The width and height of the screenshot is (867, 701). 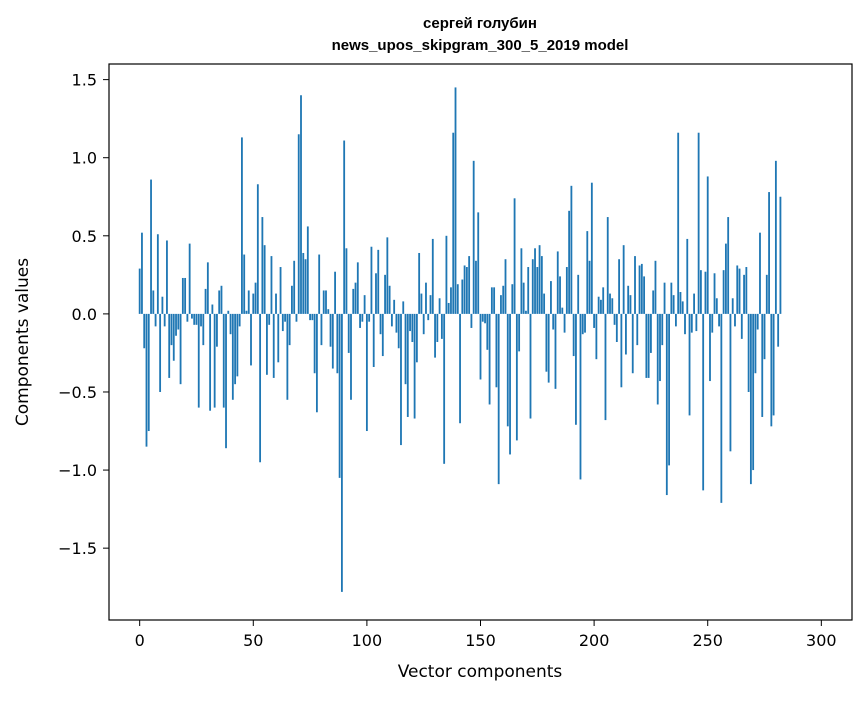 What do you see at coordinates (480, 640) in the screenshot?
I see `x-tick-label: 150` at bounding box center [480, 640].